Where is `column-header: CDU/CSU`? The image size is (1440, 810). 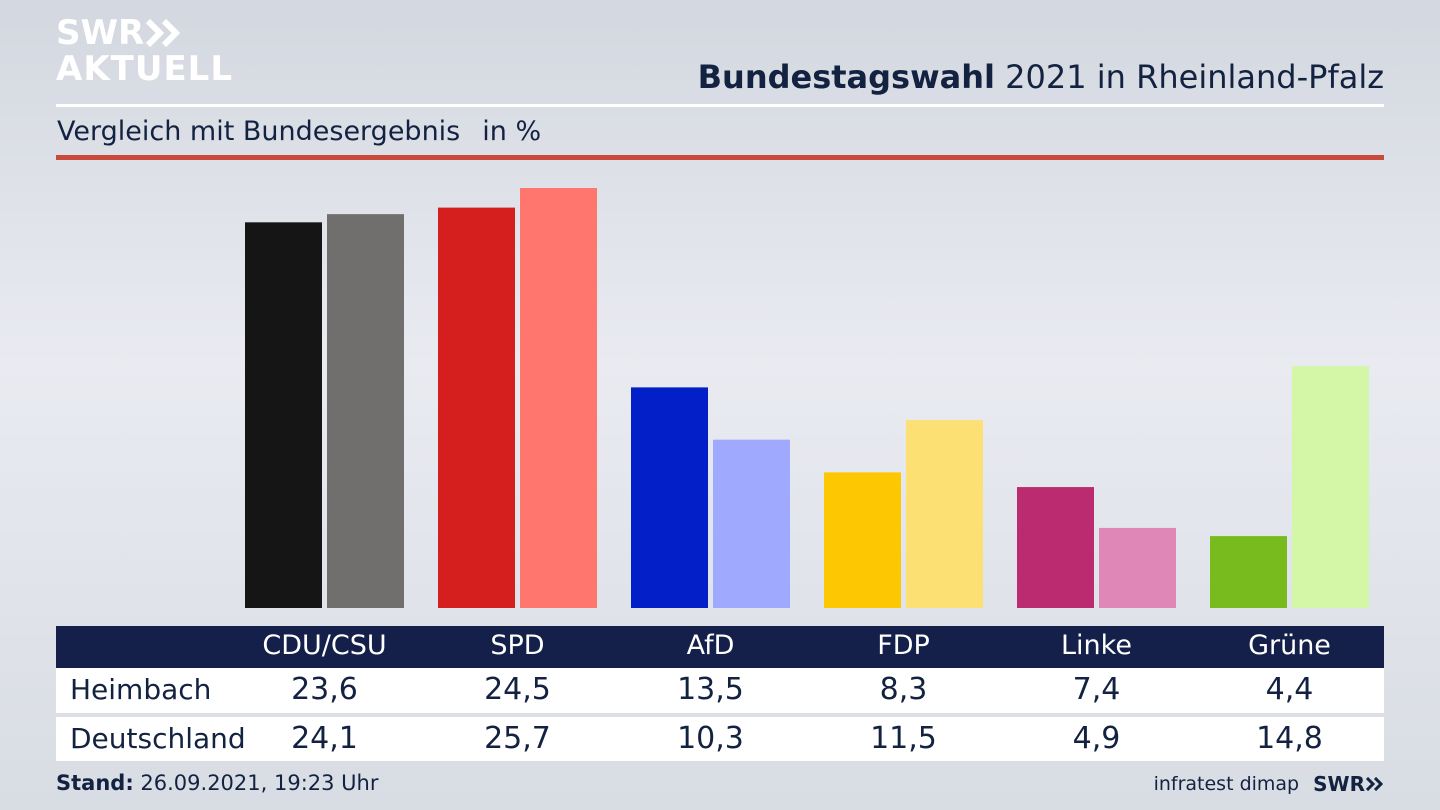
column-header: CDU/CSU is located at coordinates (324, 645).